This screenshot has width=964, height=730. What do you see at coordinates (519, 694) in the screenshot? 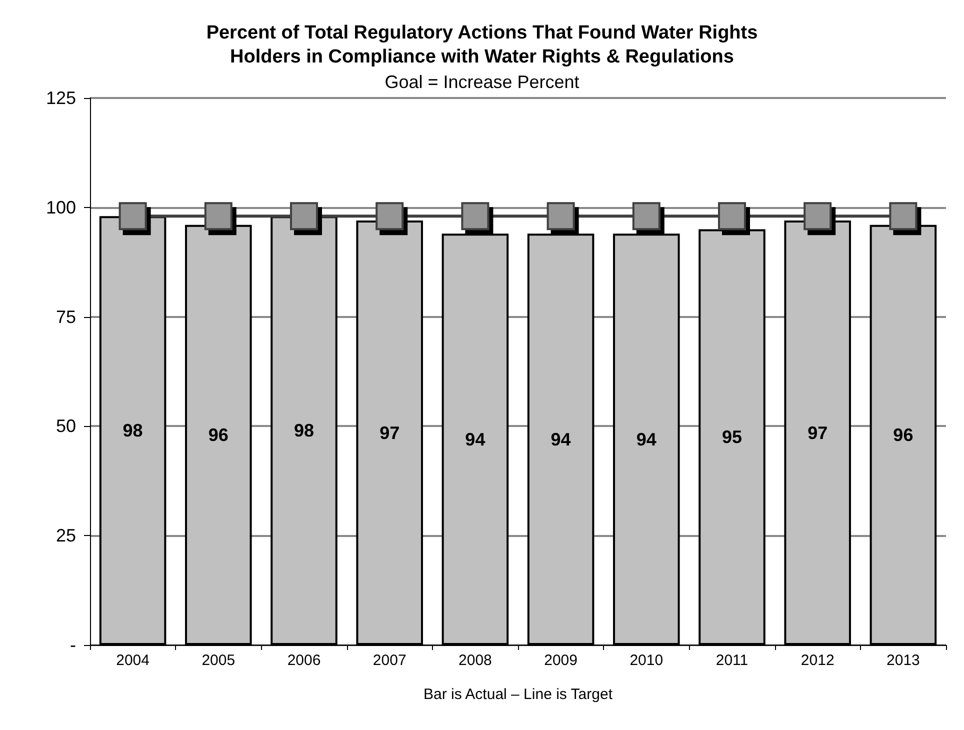
I see `x-axis-title: Bar is Actual – Line is Target` at bounding box center [519, 694].